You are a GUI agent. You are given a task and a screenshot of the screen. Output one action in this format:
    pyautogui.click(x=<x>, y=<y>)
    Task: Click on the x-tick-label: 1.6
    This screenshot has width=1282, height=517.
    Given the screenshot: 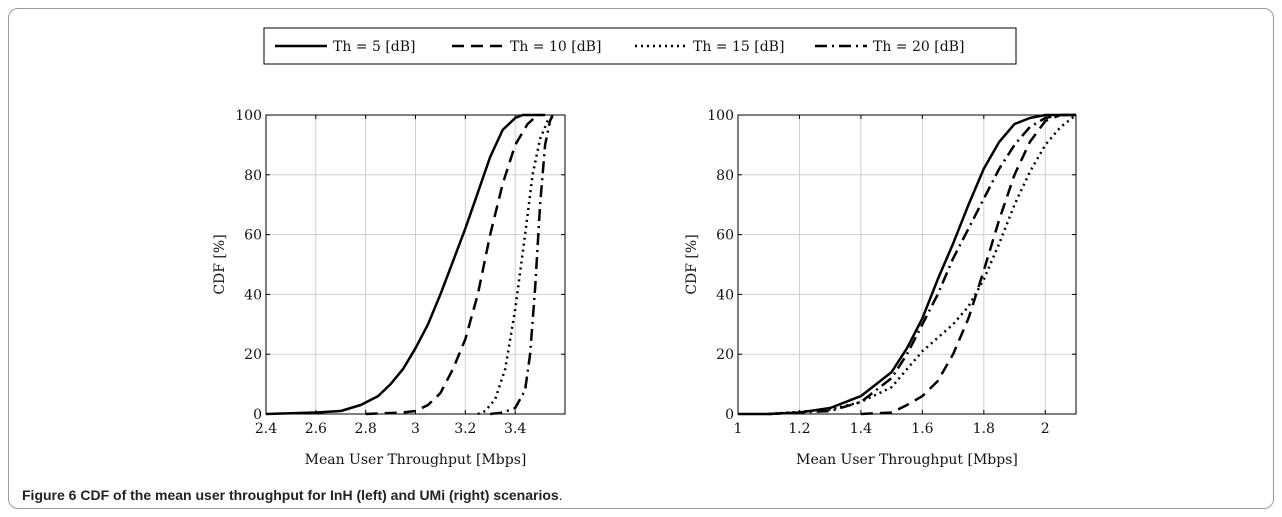 What is the action you would take?
    pyautogui.click(x=922, y=429)
    